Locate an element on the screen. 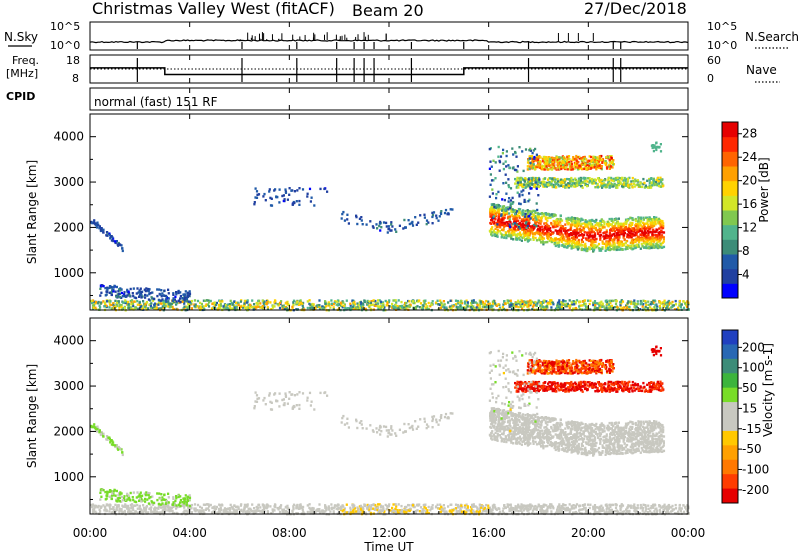  y-tick-label: 4000 is located at coordinates (68, 137).